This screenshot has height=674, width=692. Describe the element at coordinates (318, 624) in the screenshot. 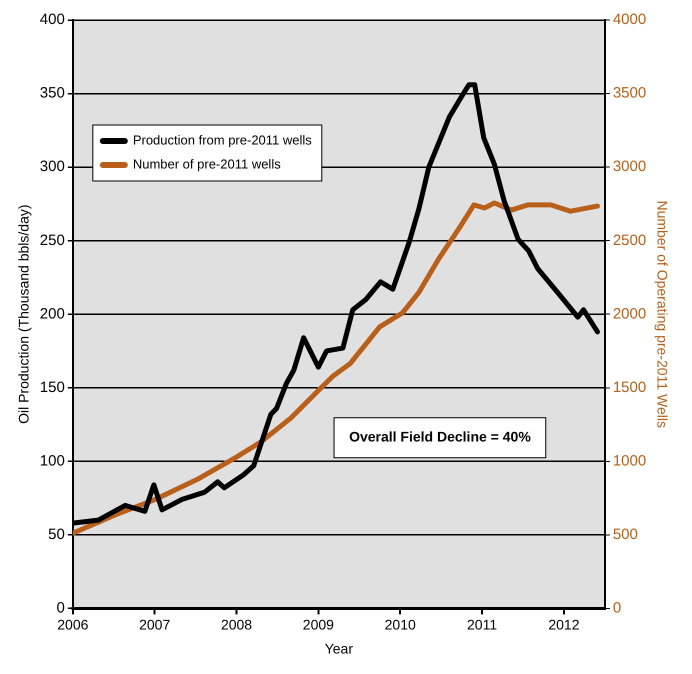

I see `x-tick-label: 2009` at that location.